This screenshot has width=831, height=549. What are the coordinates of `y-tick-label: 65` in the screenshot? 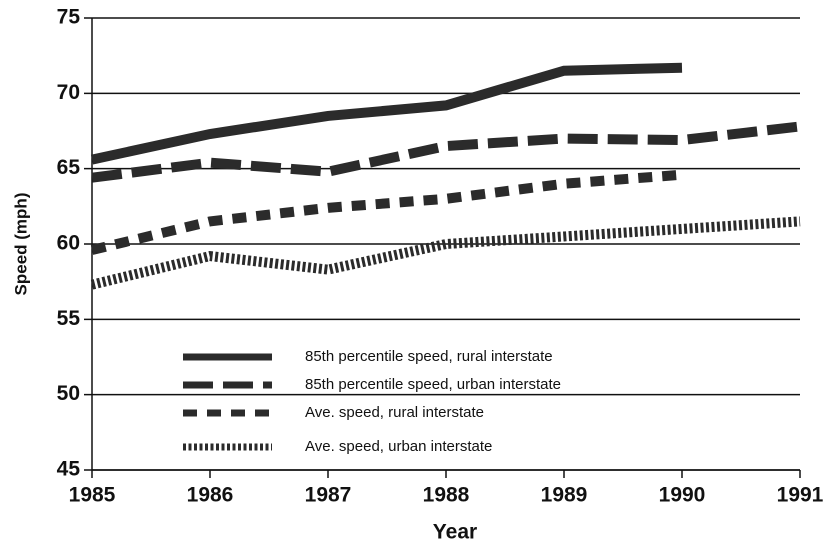 It's located at (69, 167).